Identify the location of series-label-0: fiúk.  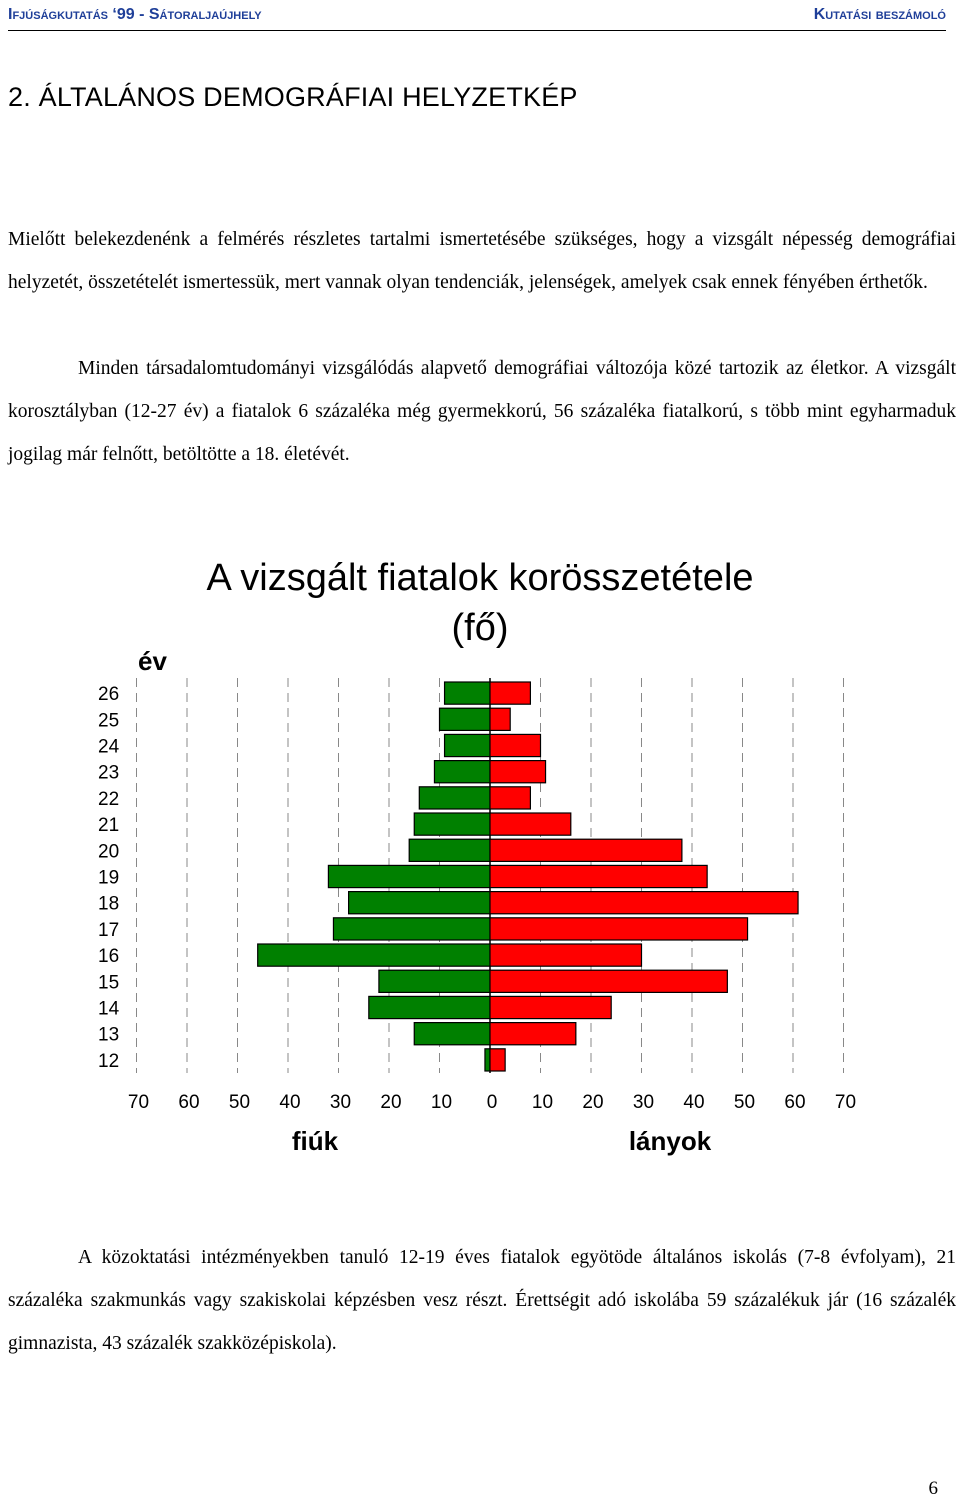
(315, 1141).